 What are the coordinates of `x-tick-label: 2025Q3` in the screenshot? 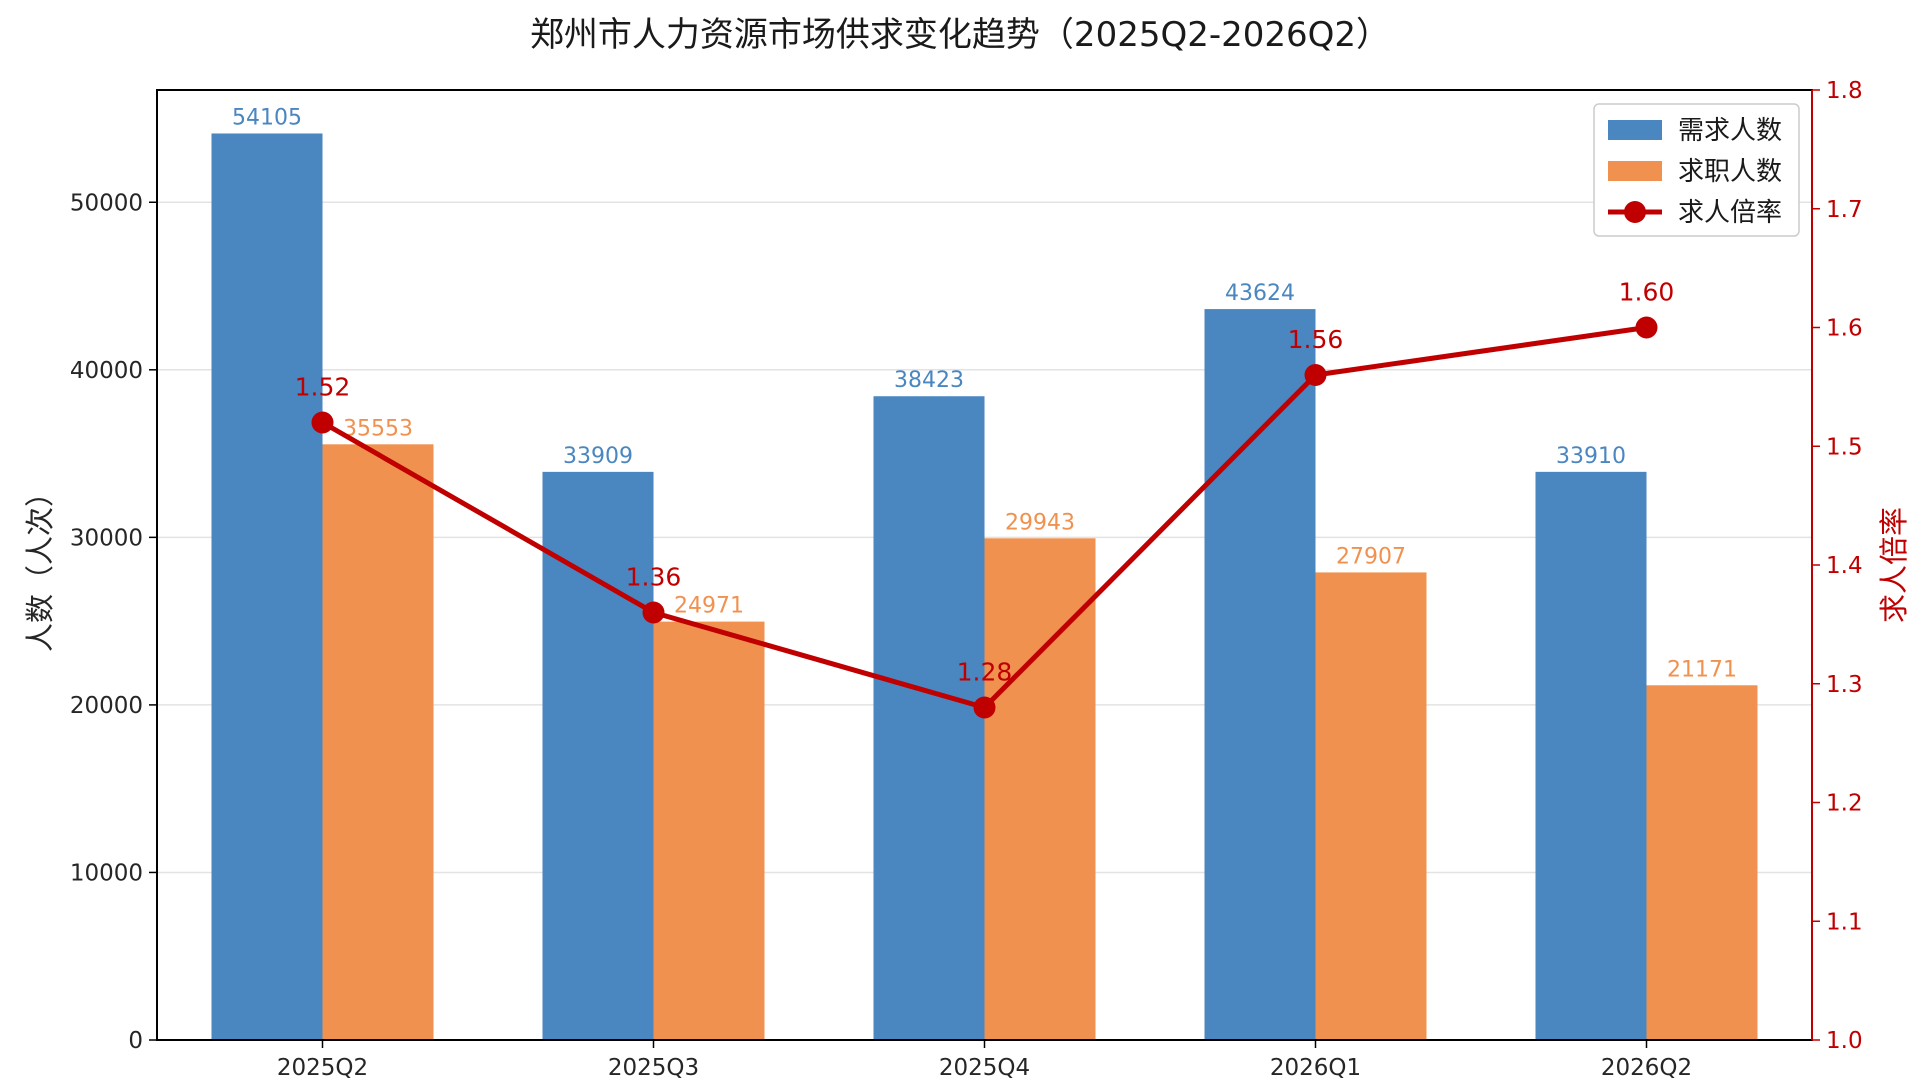 It's located at (653, 1068).